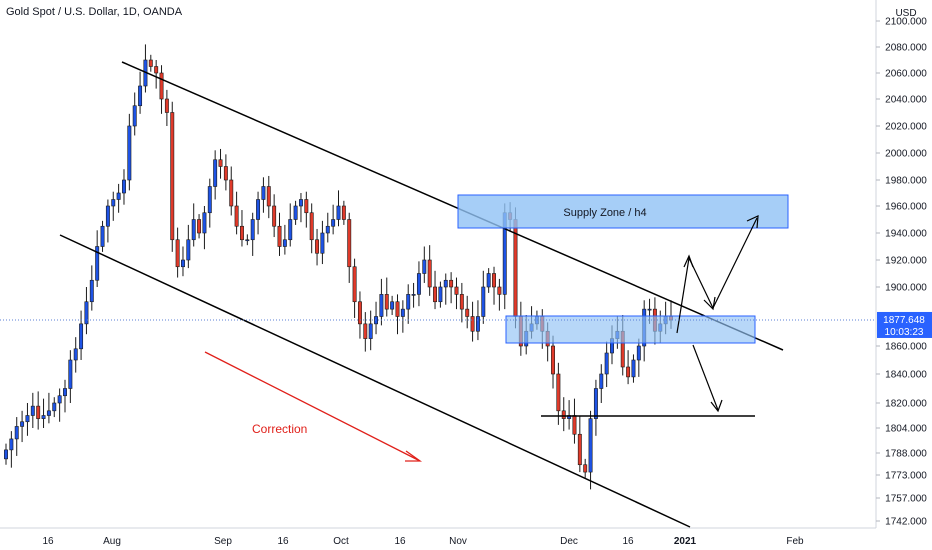 This screenshot has height=550, width=932. What do you see at coordinates (311, 406) in the screenshot?
I see `correction-arrow` at bounding box center [311, 406].